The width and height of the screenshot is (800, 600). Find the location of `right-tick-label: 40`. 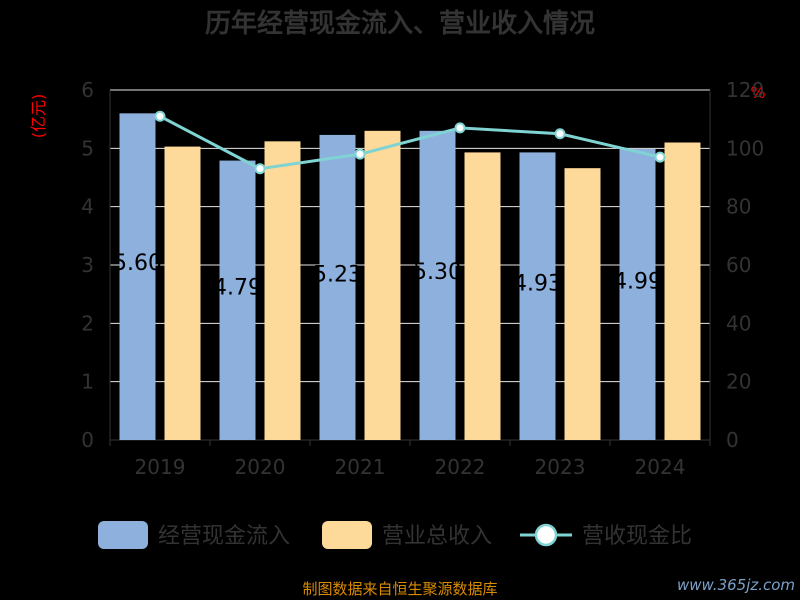

right-tick-label: 40 is located at coordinates (738, 323).